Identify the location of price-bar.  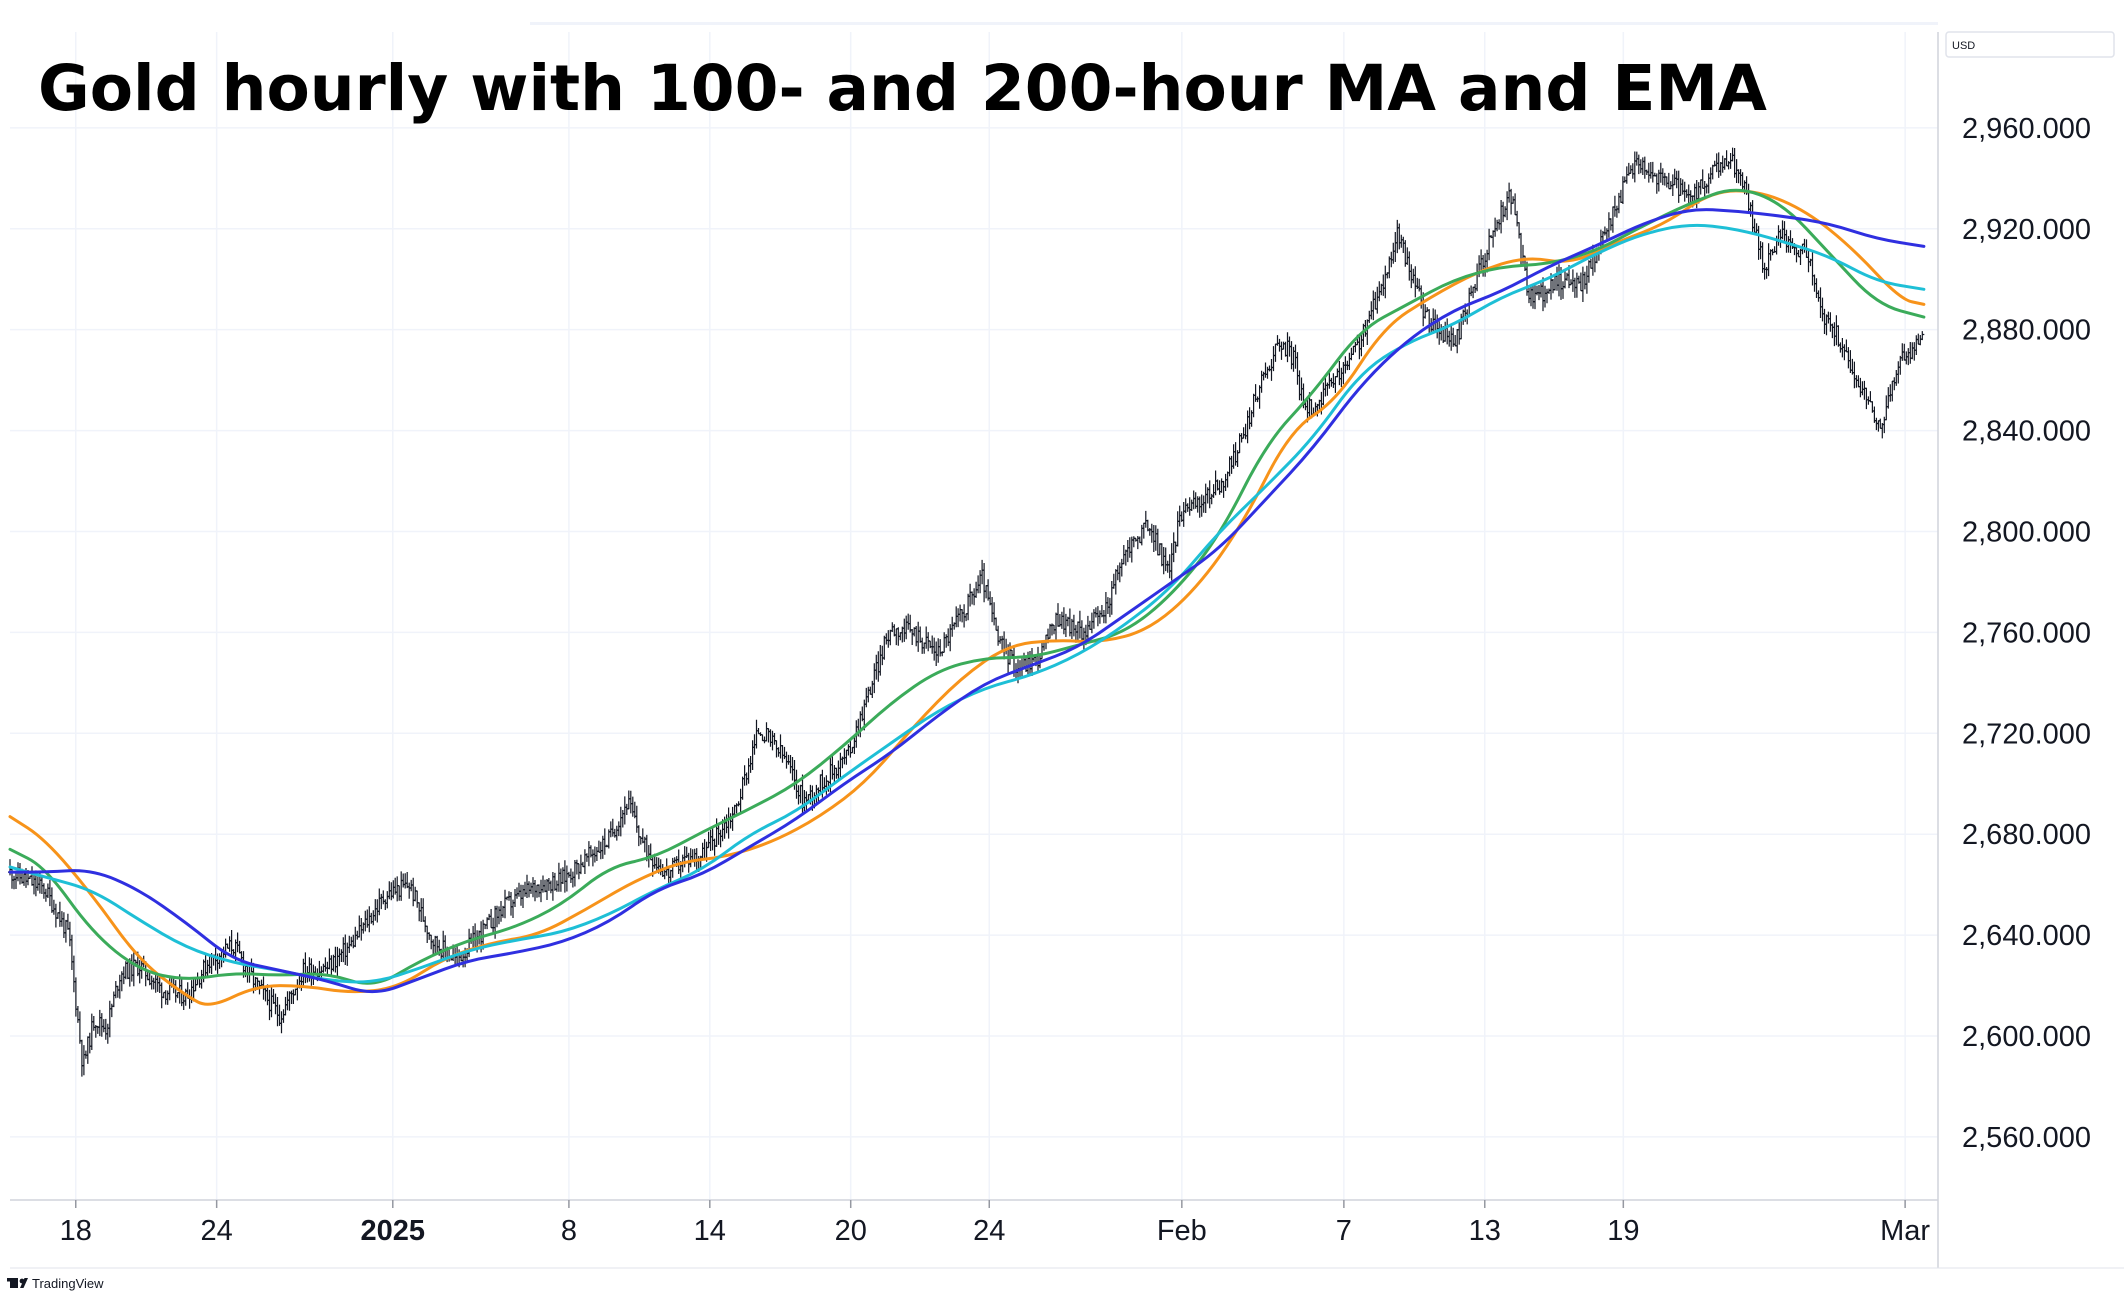
(1922, 336).